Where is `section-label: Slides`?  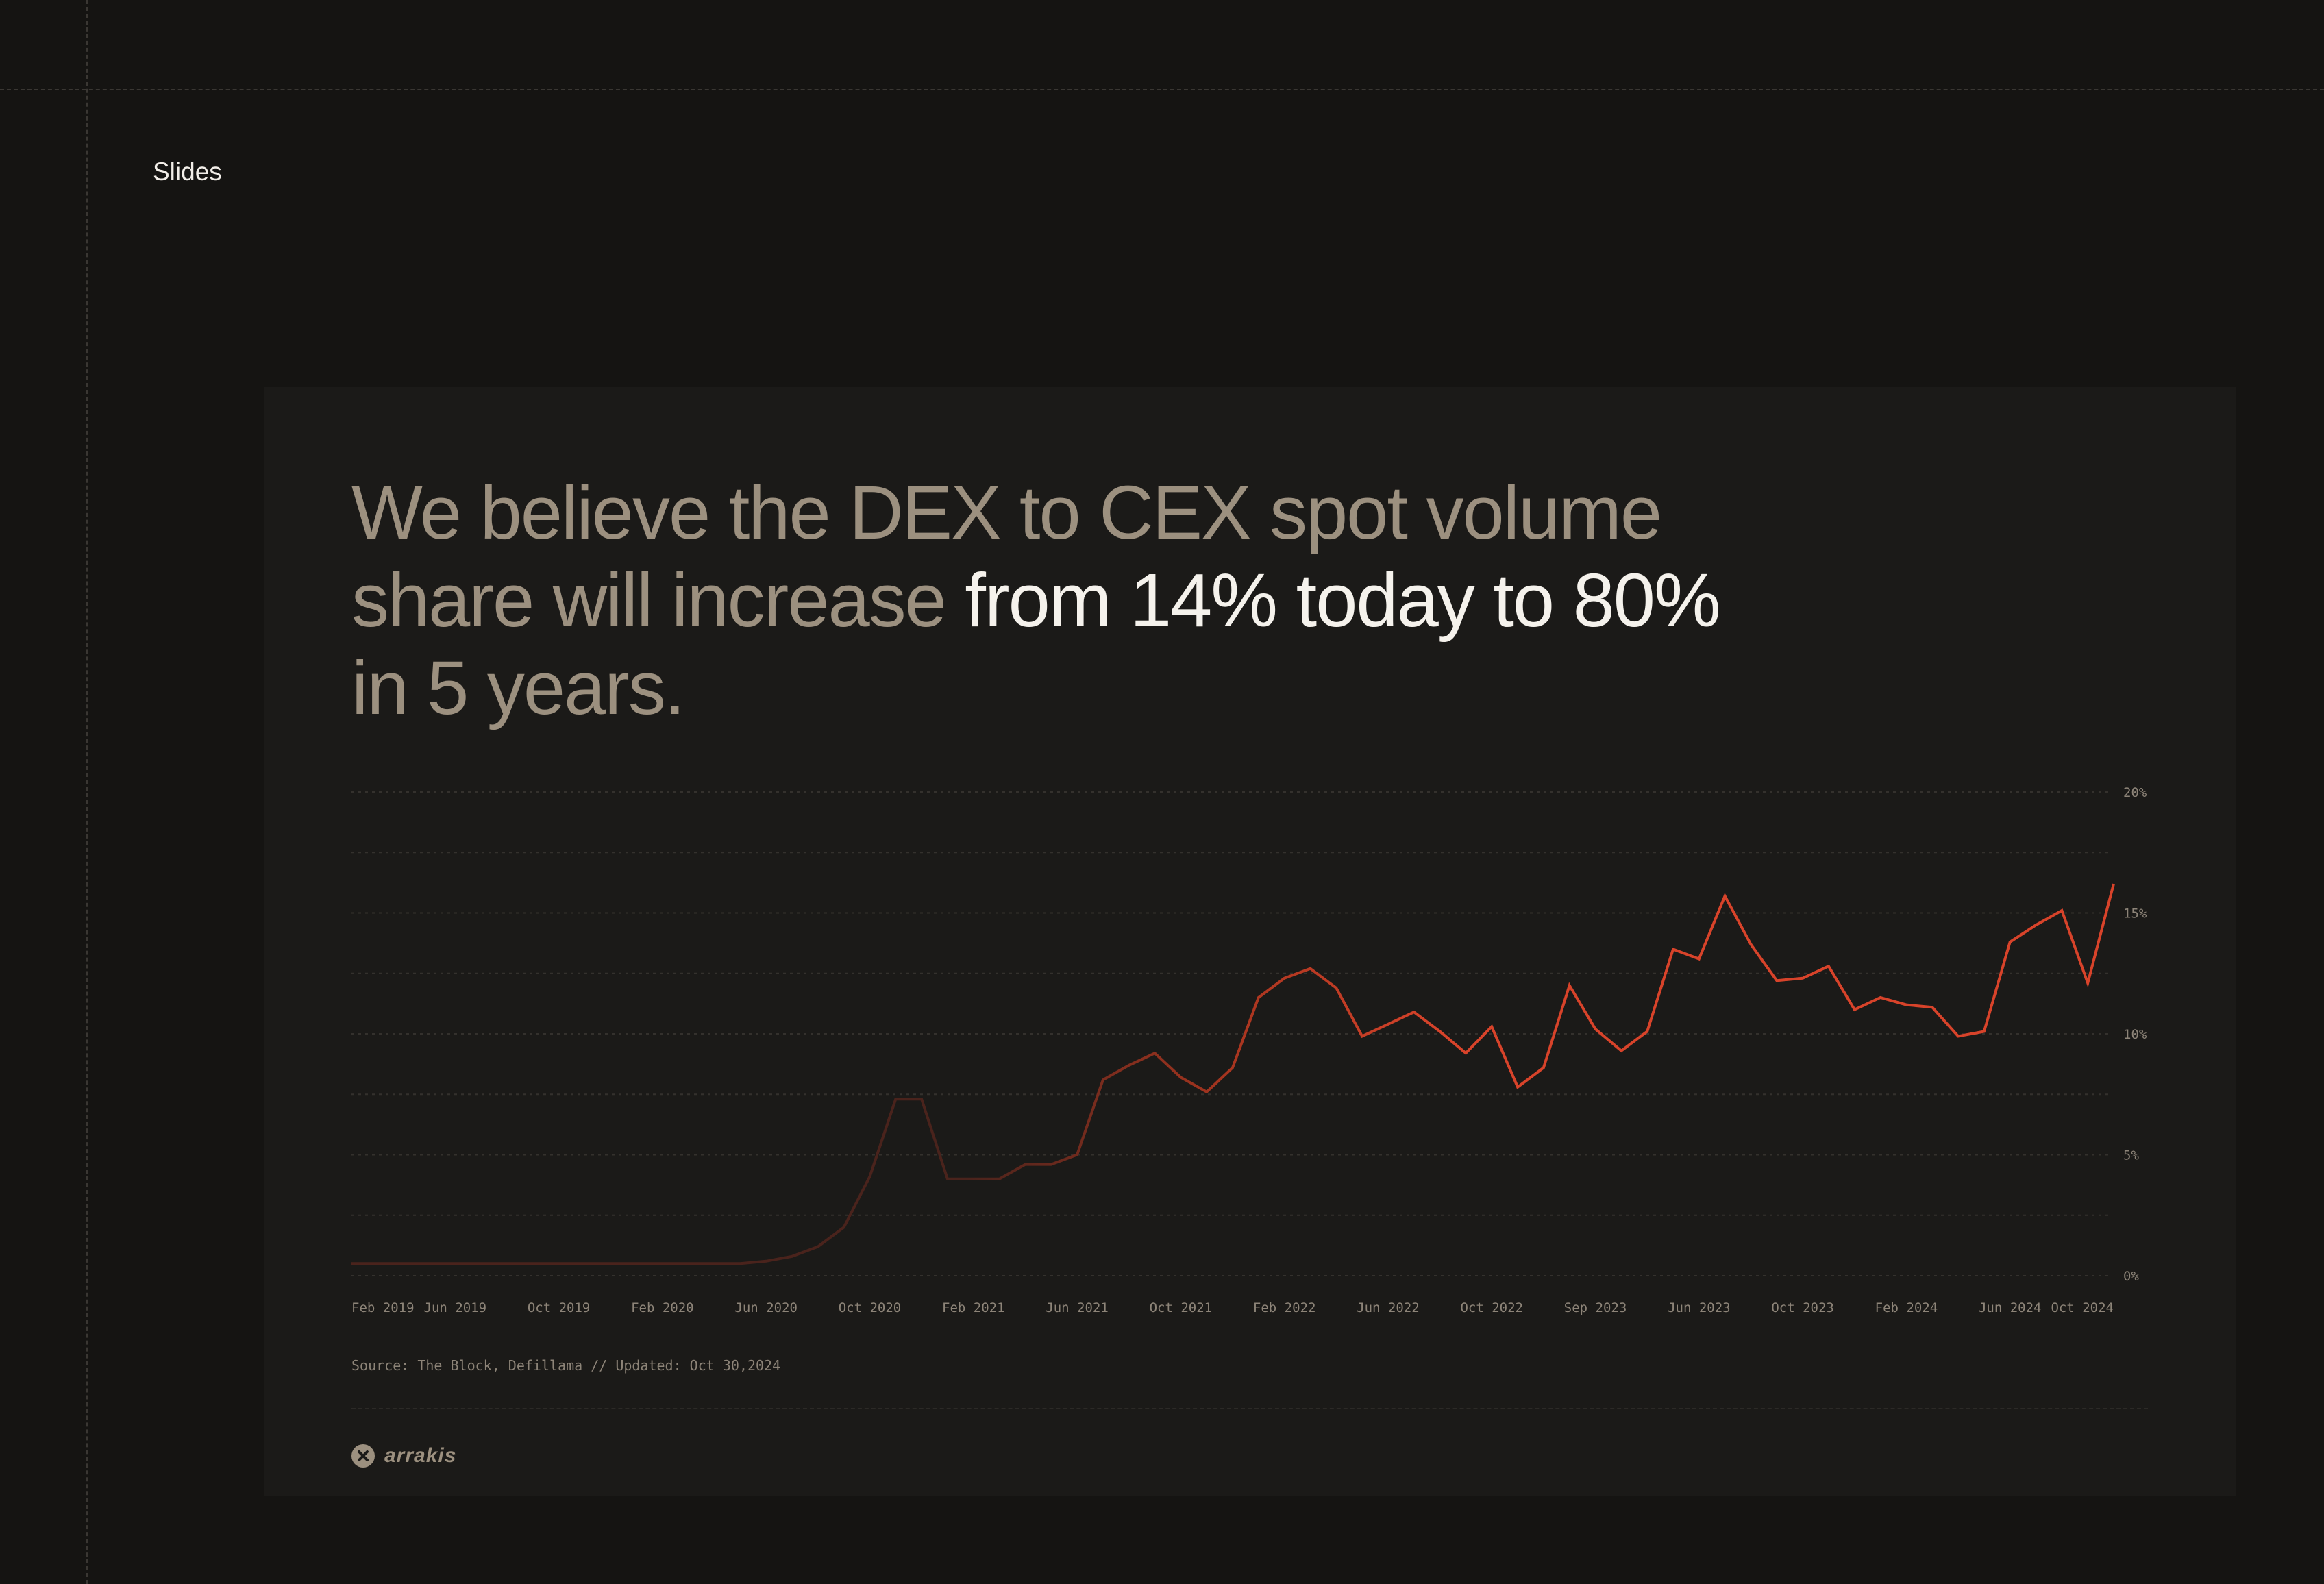
section-label: Slides is located at coordinates (187, 172).